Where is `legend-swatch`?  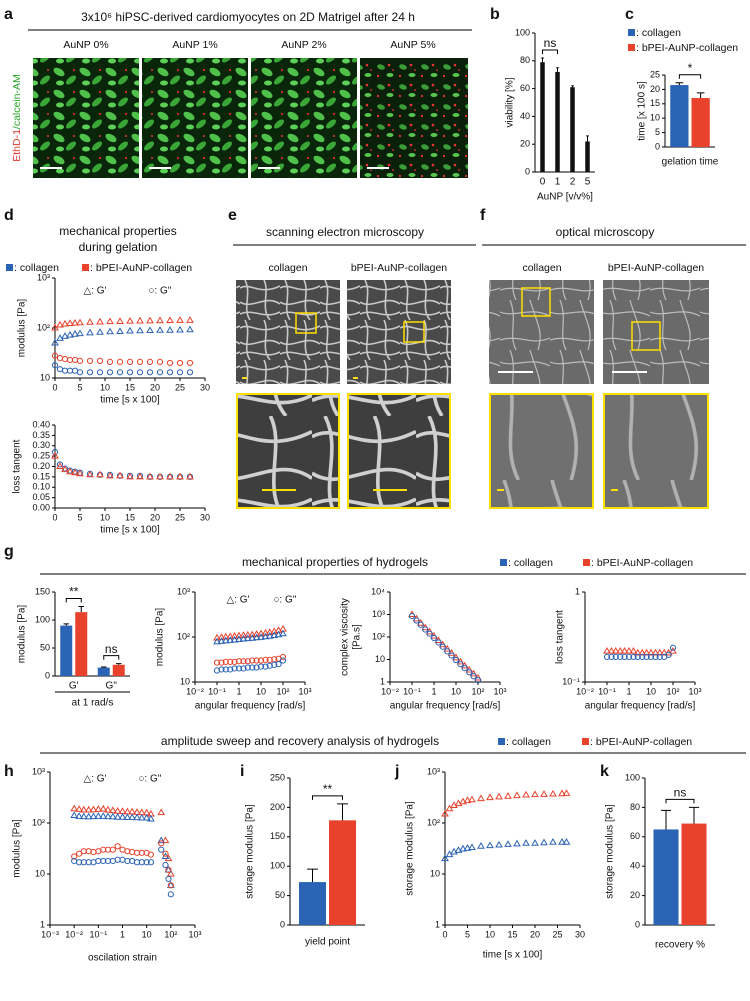 legend-swatch is located at coordinates (9, 267).